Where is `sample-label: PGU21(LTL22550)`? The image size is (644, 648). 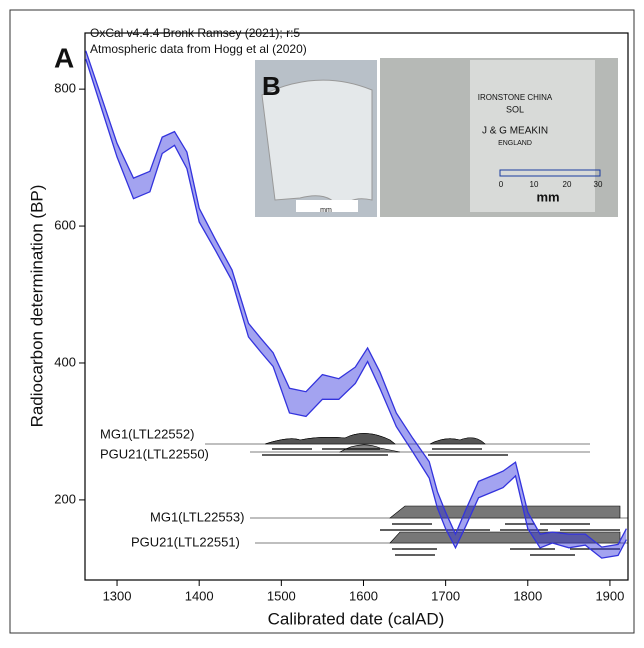
sample-label: PGU21(LTL22550) is located at coordinates (154, 453).